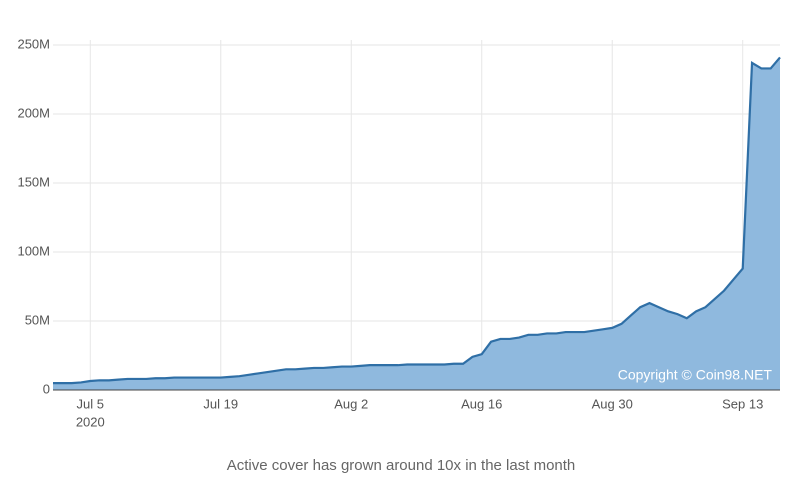  Describe the element at coordinates (33, 43) in the screenshot. I see `y-tick-label: 250M` at that location.